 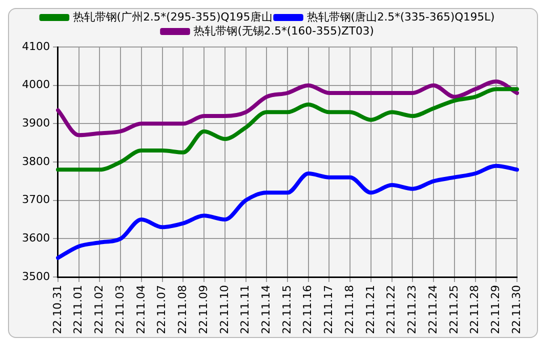 What do you see at coordinates (391, 309) in the screenshot?
I see `x-tick-label: 22.11.22` at bounding box center [391, 309].